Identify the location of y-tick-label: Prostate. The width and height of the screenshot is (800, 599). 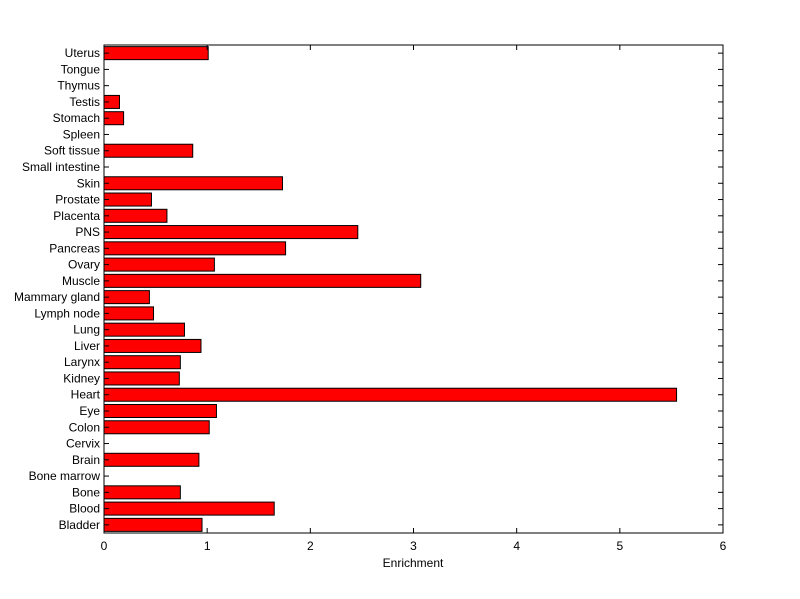
(77, 200).